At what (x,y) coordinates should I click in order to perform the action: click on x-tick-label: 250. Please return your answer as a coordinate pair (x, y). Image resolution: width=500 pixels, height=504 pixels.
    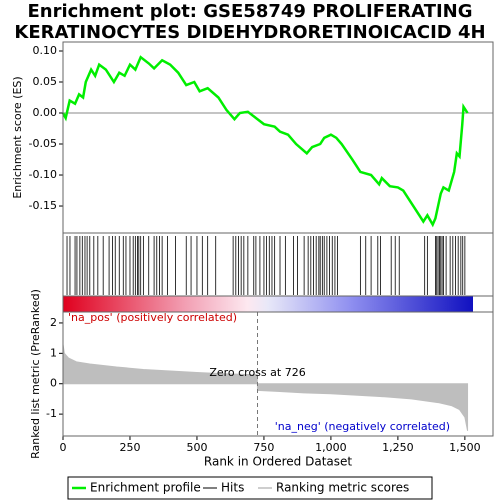
    Looking at the image, I should click on (129, 447).